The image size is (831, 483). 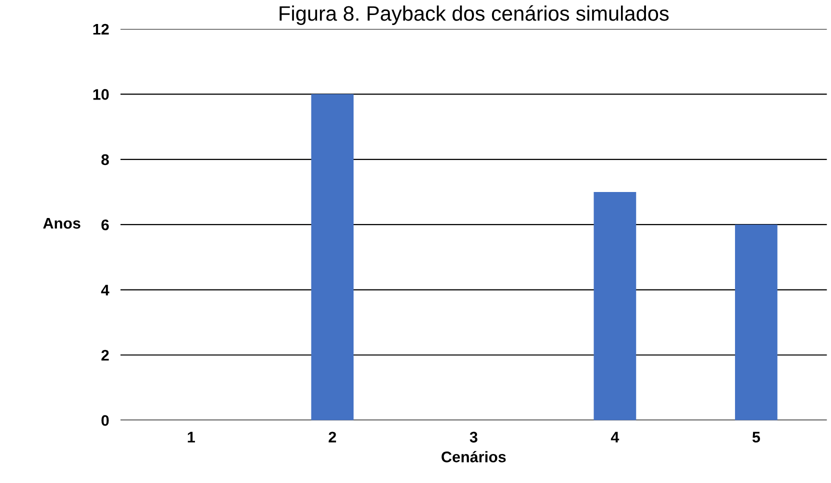 I want to click on y-tick-label: 8, so click(x=105, y=160).